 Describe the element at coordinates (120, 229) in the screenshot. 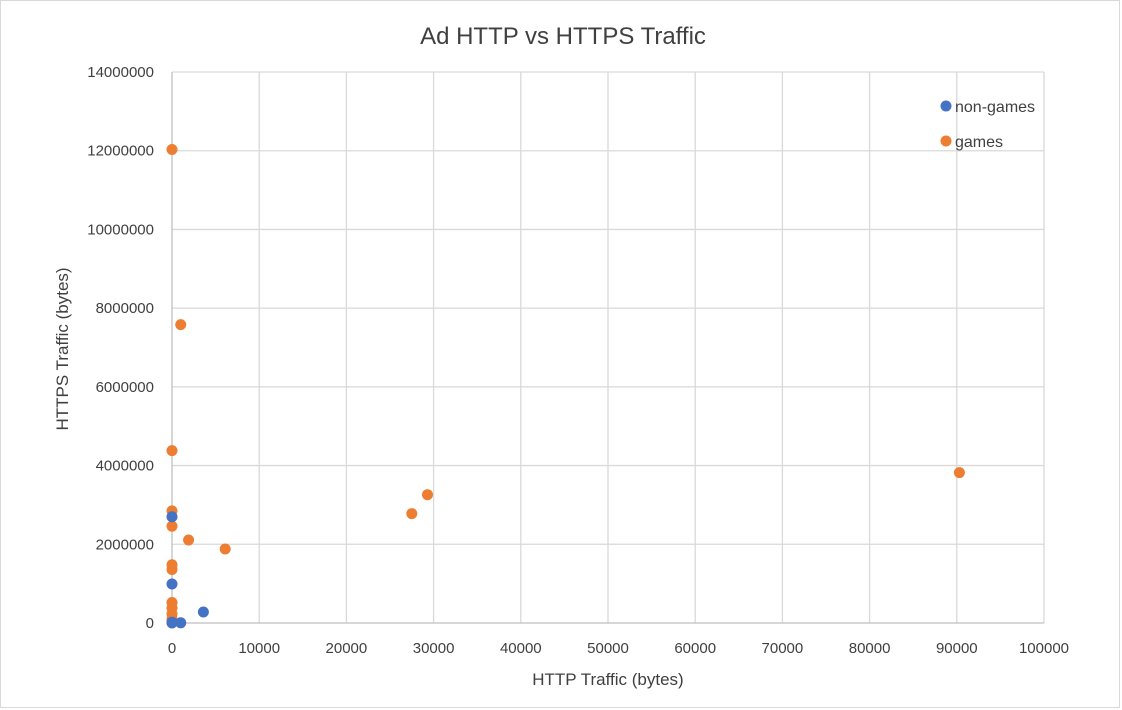

I see `y-tick-label: 10000000` at that location.